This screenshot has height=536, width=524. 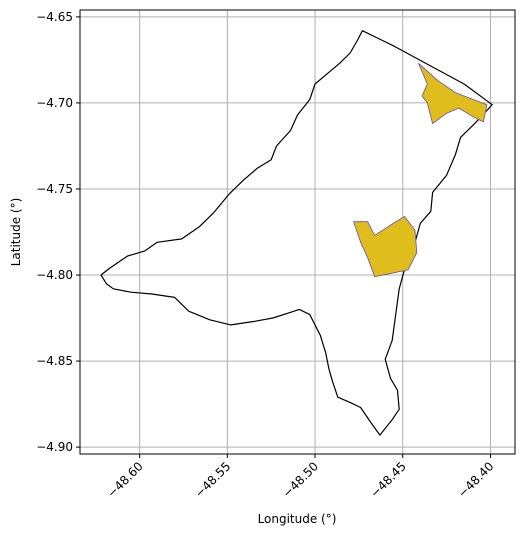 I want to click on y-tick-label: −4.90, so click(x=54, y=447).